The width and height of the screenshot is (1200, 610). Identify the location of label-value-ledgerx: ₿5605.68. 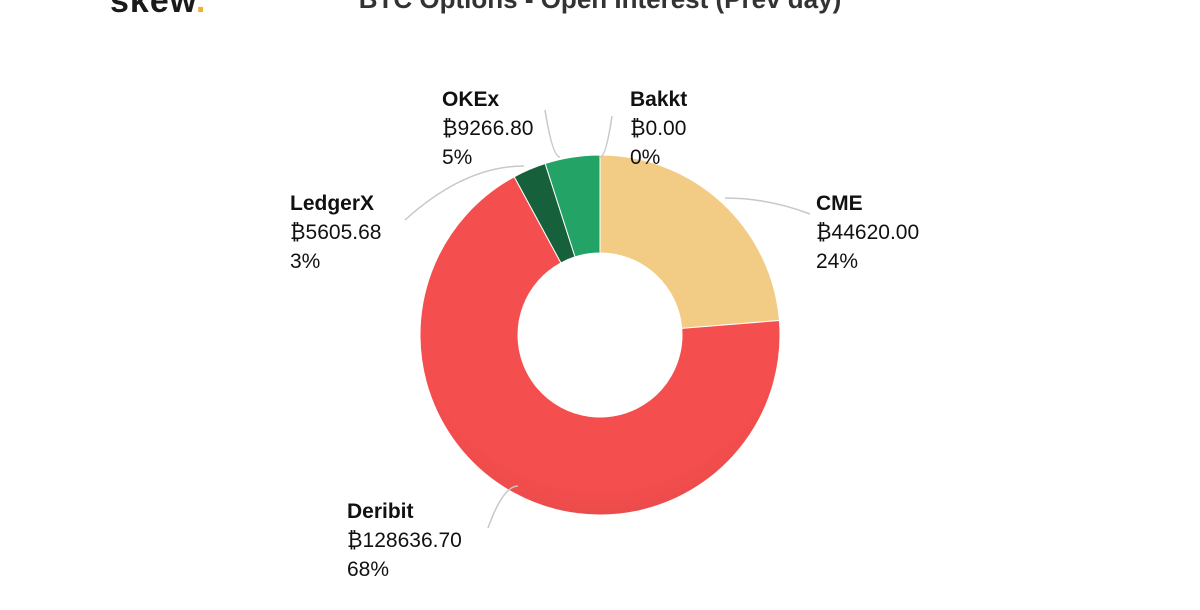
(335, 232).